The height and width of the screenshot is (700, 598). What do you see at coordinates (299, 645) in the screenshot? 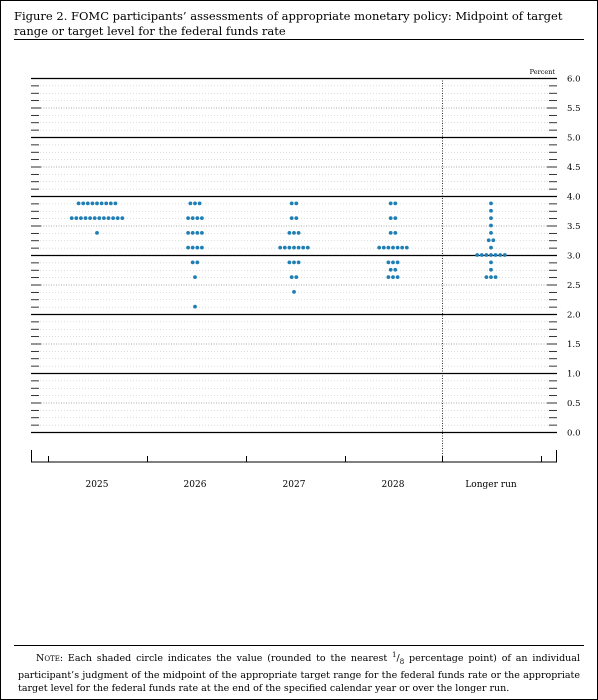
I see `note-rule` at bounding box center [299, 645].